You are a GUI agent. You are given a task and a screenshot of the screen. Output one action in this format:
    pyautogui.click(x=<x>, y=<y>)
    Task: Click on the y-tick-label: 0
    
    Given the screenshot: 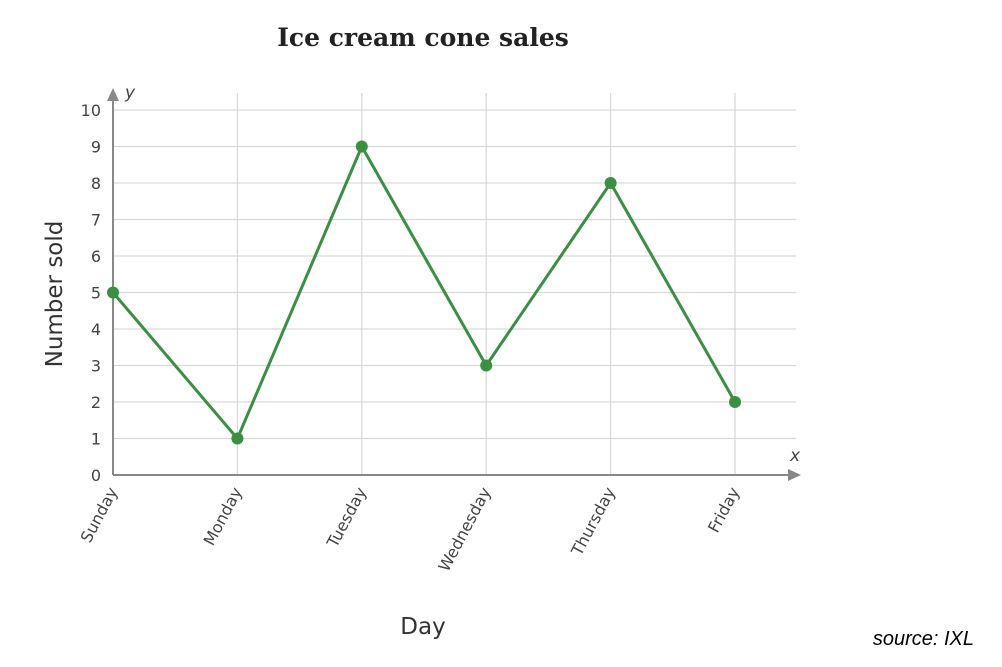 What is the action you would take?
    pyautogui.click(x=96, y=475)
    